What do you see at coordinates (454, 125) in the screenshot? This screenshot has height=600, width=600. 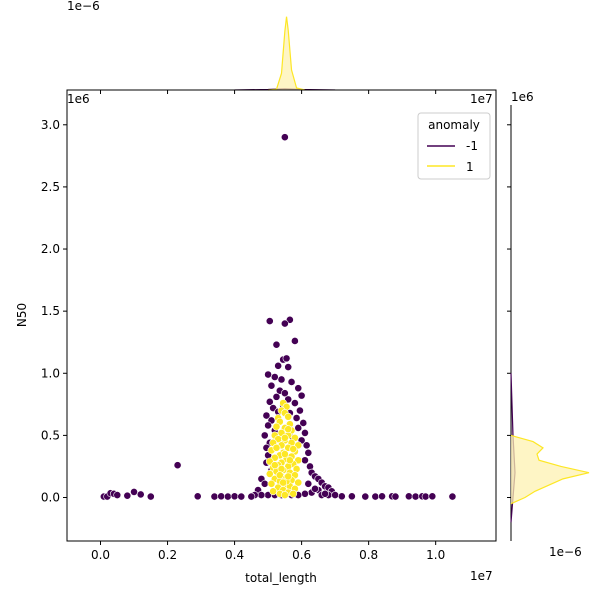 I see `legend-title: anomaly` at bounding box center [454, 125].